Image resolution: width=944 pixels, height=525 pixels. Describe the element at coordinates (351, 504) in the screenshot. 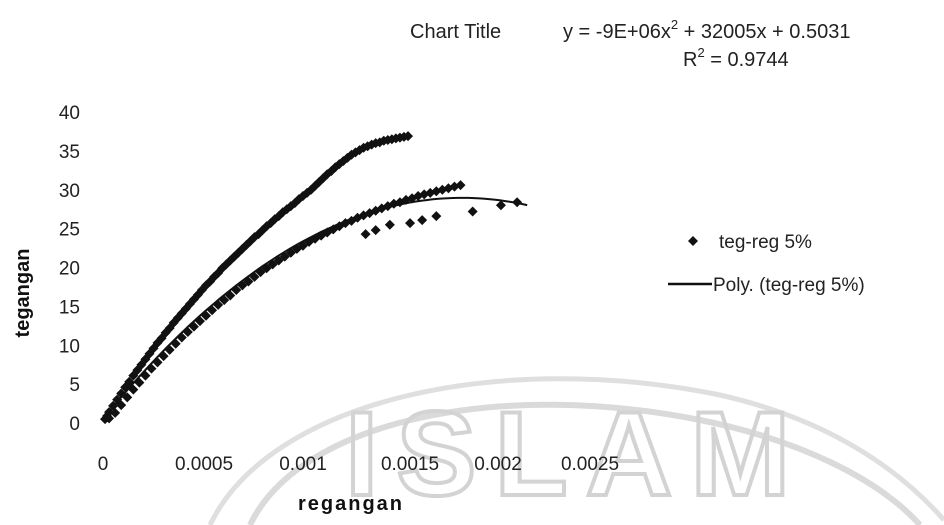

I see `x-axis-label: regangan` at that location.